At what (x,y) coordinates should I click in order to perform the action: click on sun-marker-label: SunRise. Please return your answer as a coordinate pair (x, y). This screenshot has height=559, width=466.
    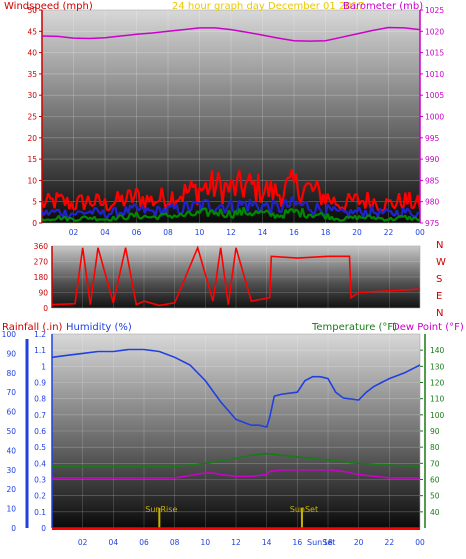
    Looking at the image, I should click on (161, 509).